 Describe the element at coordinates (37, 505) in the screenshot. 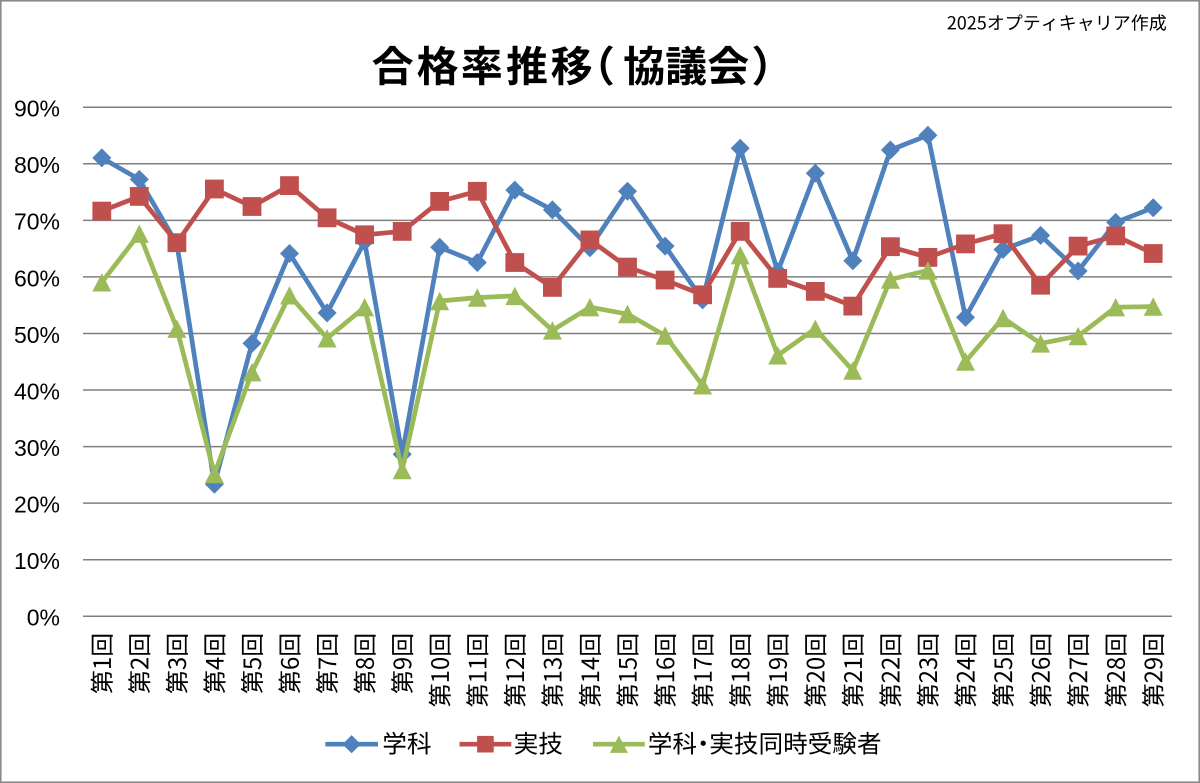

I see `svg-text: 20%` at that location.